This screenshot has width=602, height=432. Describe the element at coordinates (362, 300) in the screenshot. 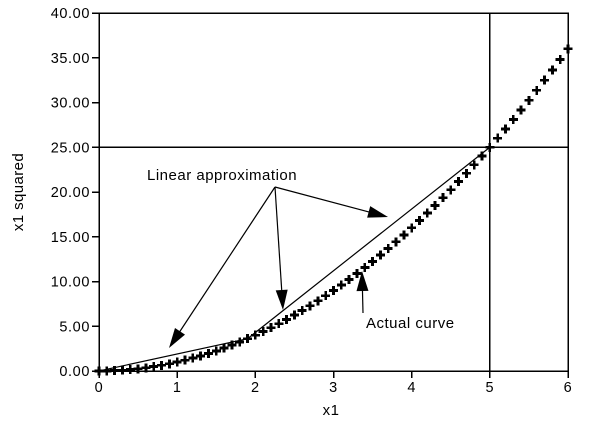

I see `actual-curve-arrow-shaft` at that location.